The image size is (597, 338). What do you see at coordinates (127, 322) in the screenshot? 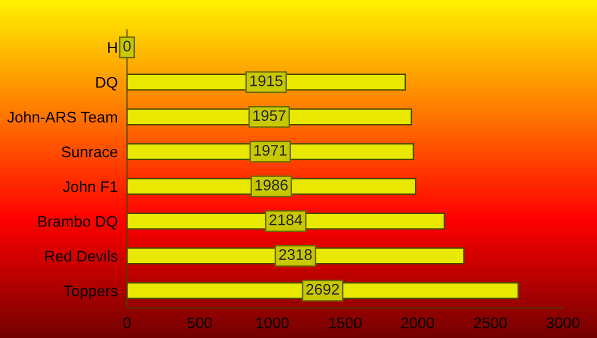
I see `x-tick-label: 0` at bounding box center [127, 322].